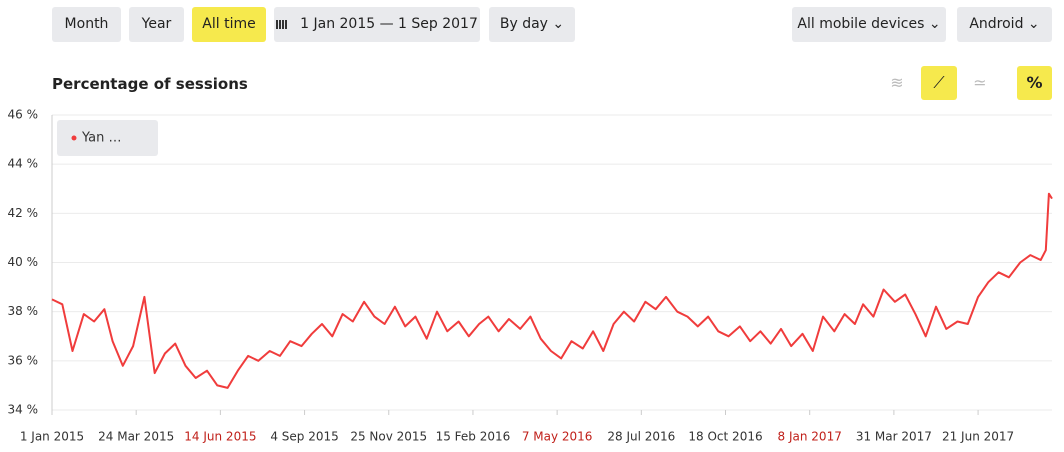 This screenshot has height=452, width=1064. What do you see at coordinates (725, 437) in the screenshot?
I see `x-tick-label: 18 Oct 2016` at bounding box center [725, 437].